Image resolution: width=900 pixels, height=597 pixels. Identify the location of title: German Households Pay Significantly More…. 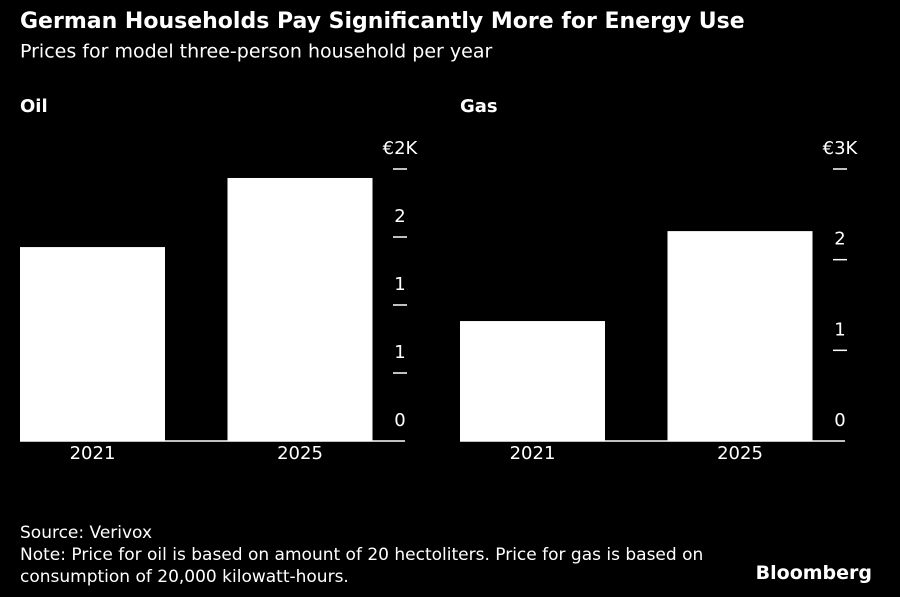
(382, 21).